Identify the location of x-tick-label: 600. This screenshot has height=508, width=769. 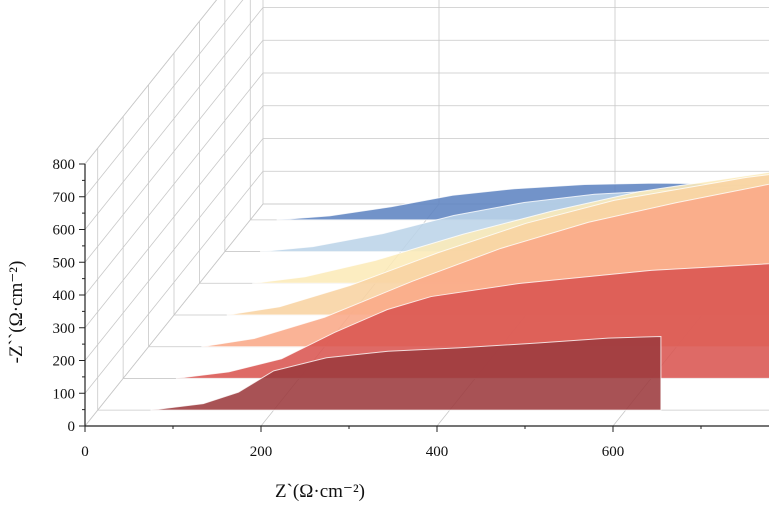
(613, 452).